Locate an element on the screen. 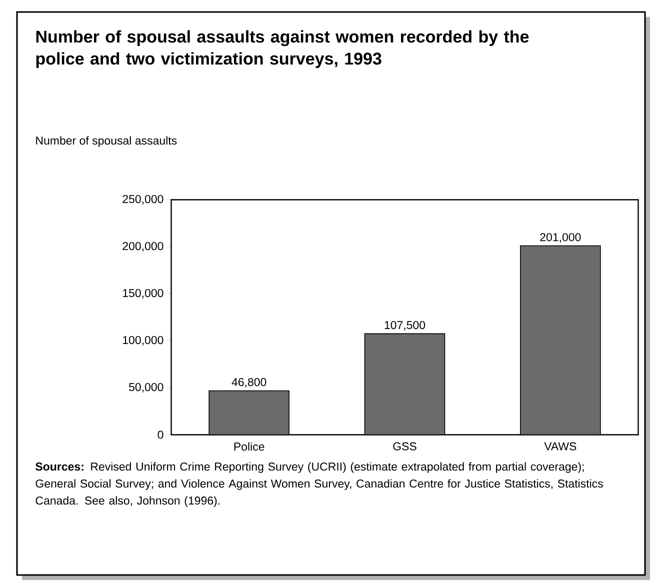  data-label: 46,800 is located at coordinates (249, 383).